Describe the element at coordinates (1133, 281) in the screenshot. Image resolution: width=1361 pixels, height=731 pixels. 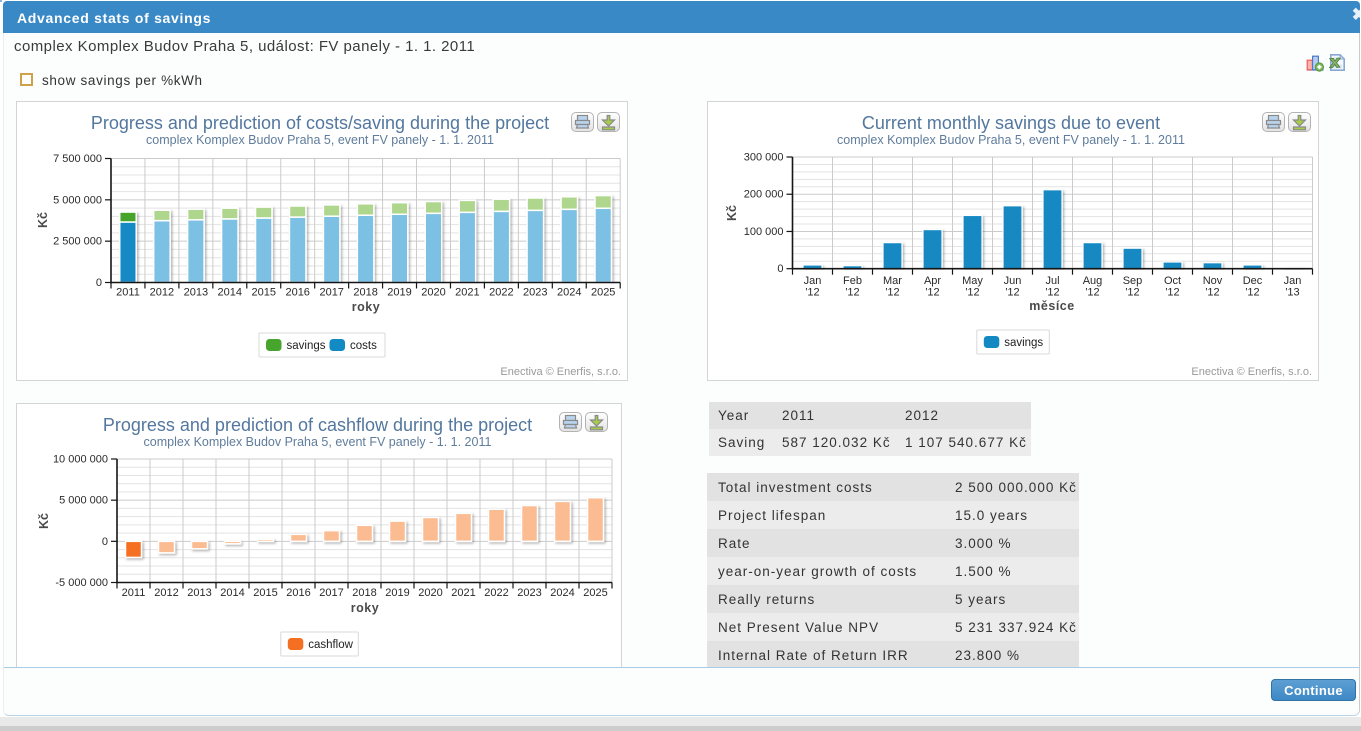
I see `svg-text: Sep` at that location.